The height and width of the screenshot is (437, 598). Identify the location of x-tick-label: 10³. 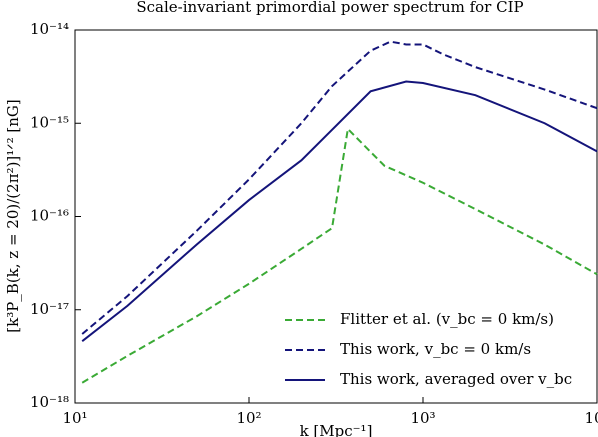
(422, 418).